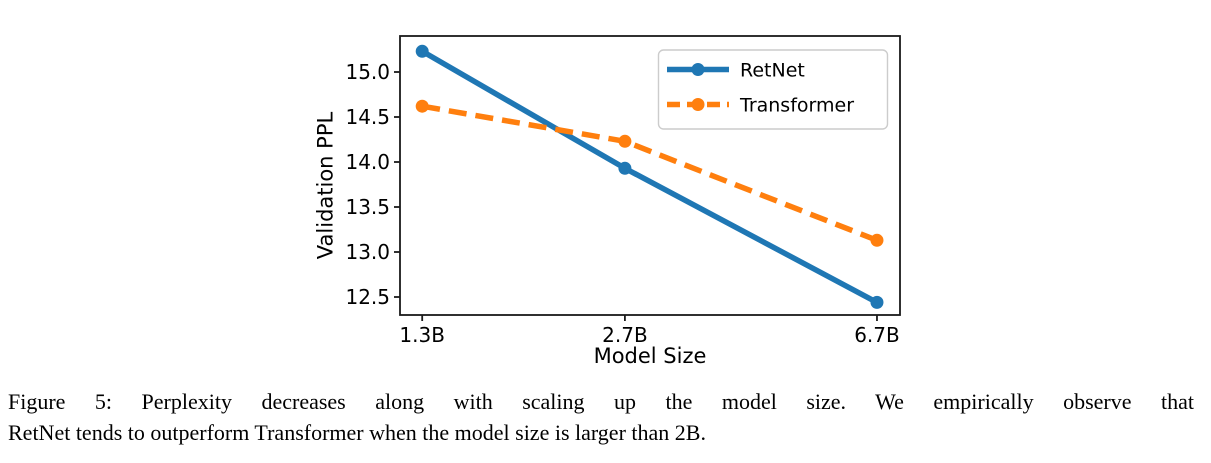  Describe the element at coordinates (367, 207) in the screenshot. I see `y-tick-label: 13.5` at that location.